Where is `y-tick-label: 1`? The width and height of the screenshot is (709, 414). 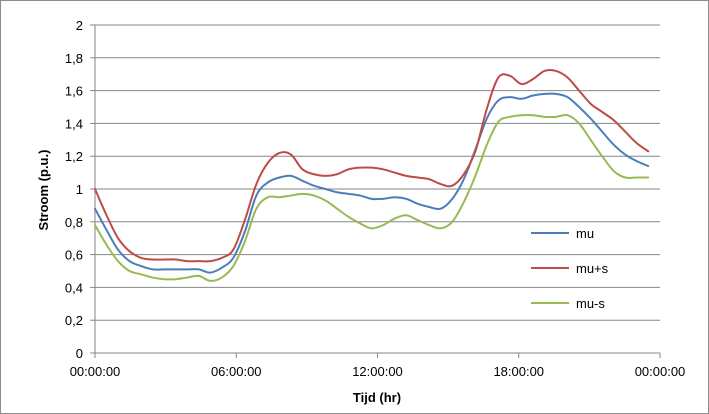
y-tick-label: 1 is located at coordinates (79, 189).